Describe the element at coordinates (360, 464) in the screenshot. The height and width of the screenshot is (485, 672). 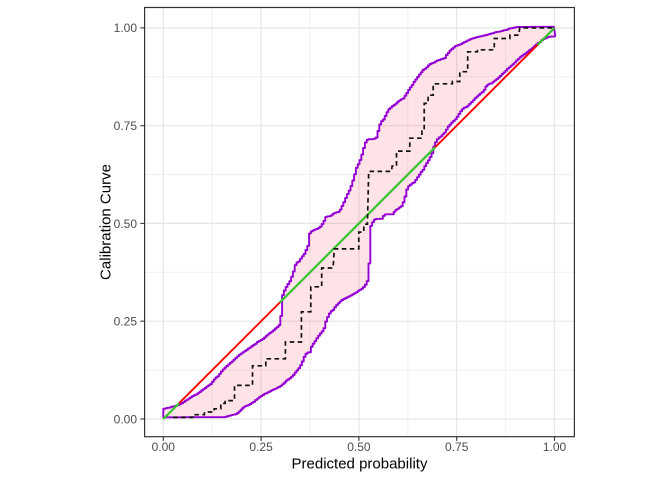
I see `svg-text: Predicted probability` at that location.